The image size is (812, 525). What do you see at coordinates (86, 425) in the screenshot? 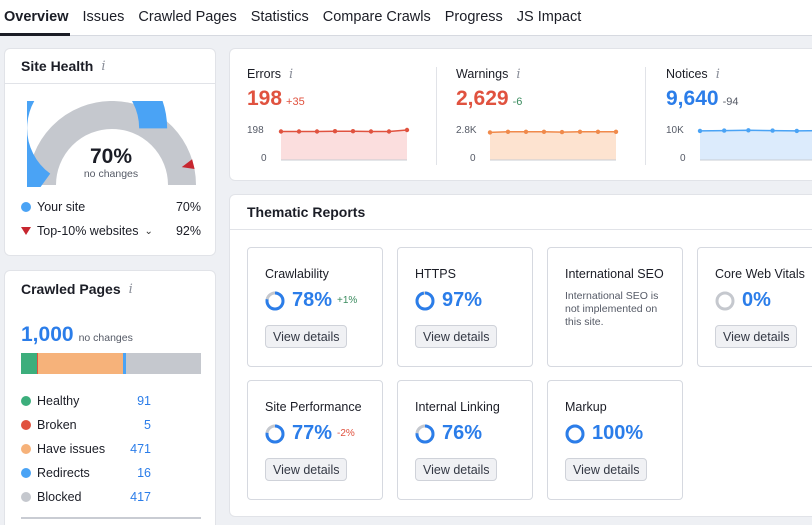
I see `crawled-pages-item-broken: Broken 5` at bounding box center [86, 425].